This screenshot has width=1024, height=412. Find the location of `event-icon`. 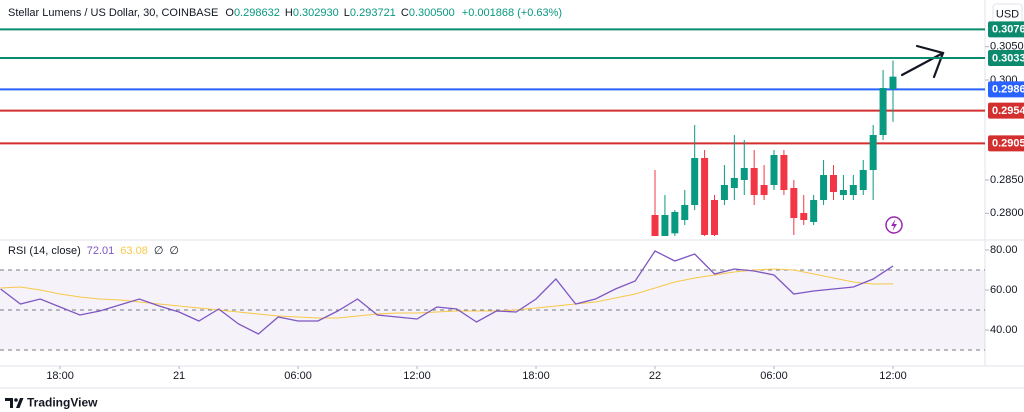

event-icon is located at coordinates (894, 225).